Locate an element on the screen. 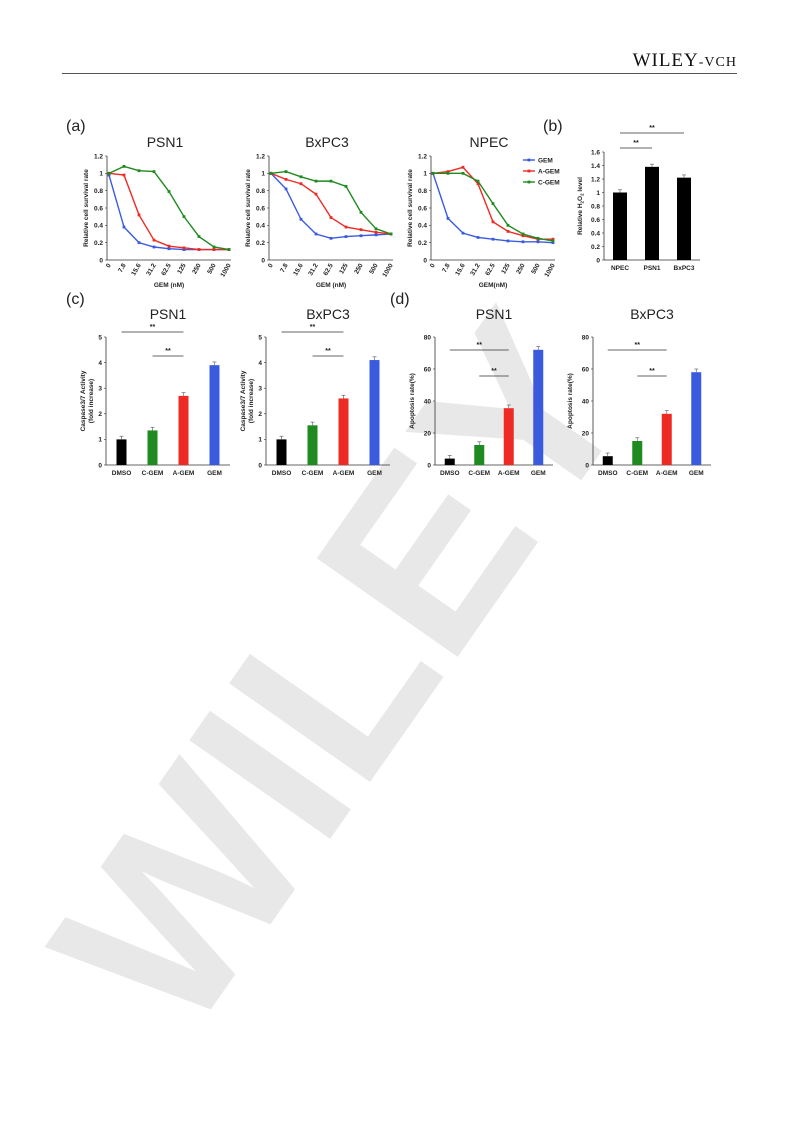 The image size is (793, 1123). panel-letter-a: (a) is located at coordinates (76, 126).